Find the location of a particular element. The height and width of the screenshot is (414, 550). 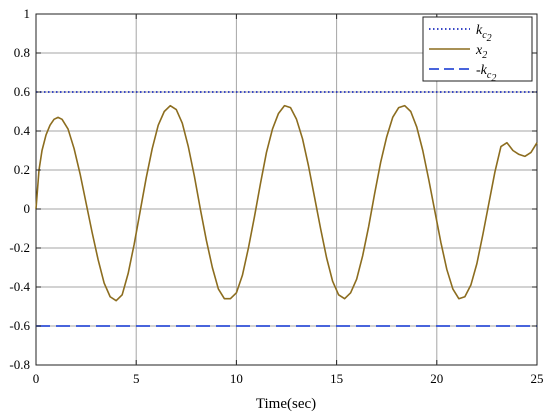

x-tick-label: 25 is located at coordinates (537, 378).